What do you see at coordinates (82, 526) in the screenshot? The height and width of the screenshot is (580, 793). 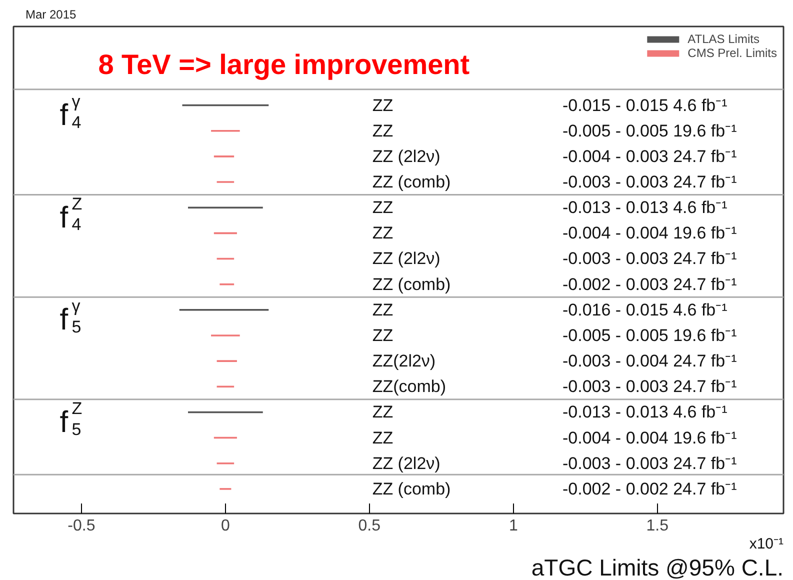 I see `x-tick-label: -0.5` at bounding box center [82, 526].